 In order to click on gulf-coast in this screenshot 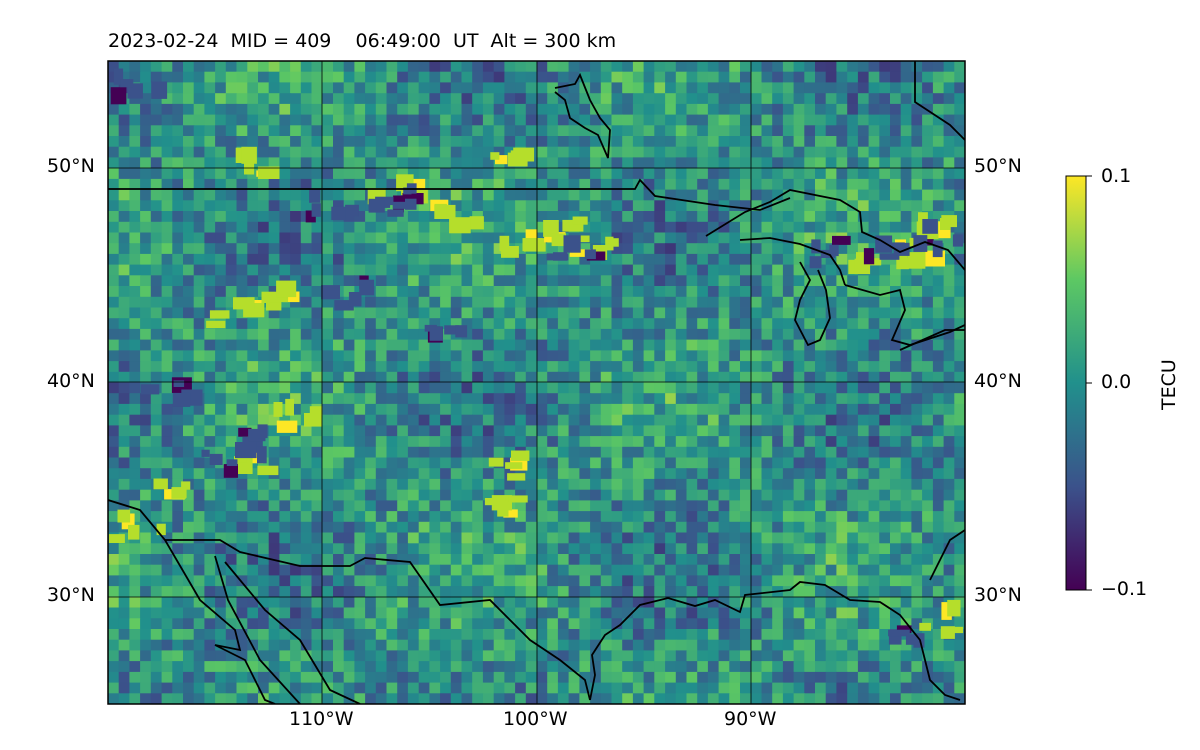, I will do `click(775, 641)`.